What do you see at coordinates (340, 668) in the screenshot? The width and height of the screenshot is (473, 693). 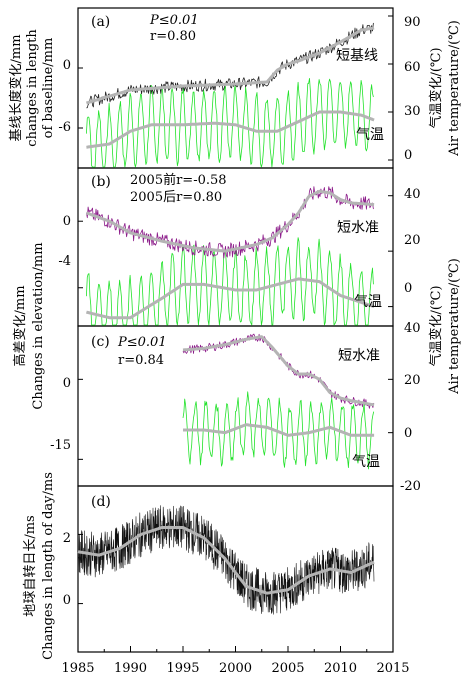 I see `x-tick-2010: 2010` at bounding box center [340, 668].